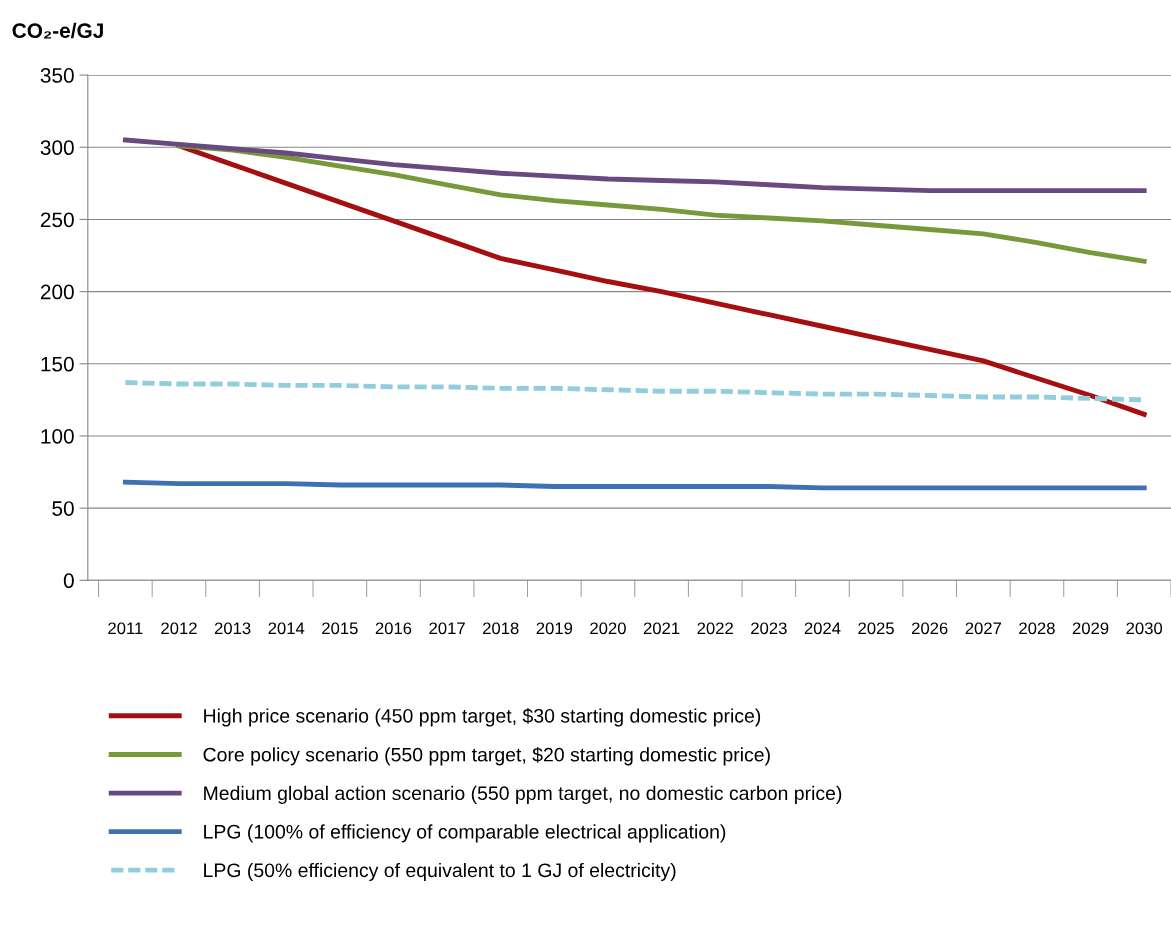 This screenshot has width=1171, height=927. Describe the element at coordinates (554, 628) in the screenshot. I see `x-tick-label: 2019` at that location.